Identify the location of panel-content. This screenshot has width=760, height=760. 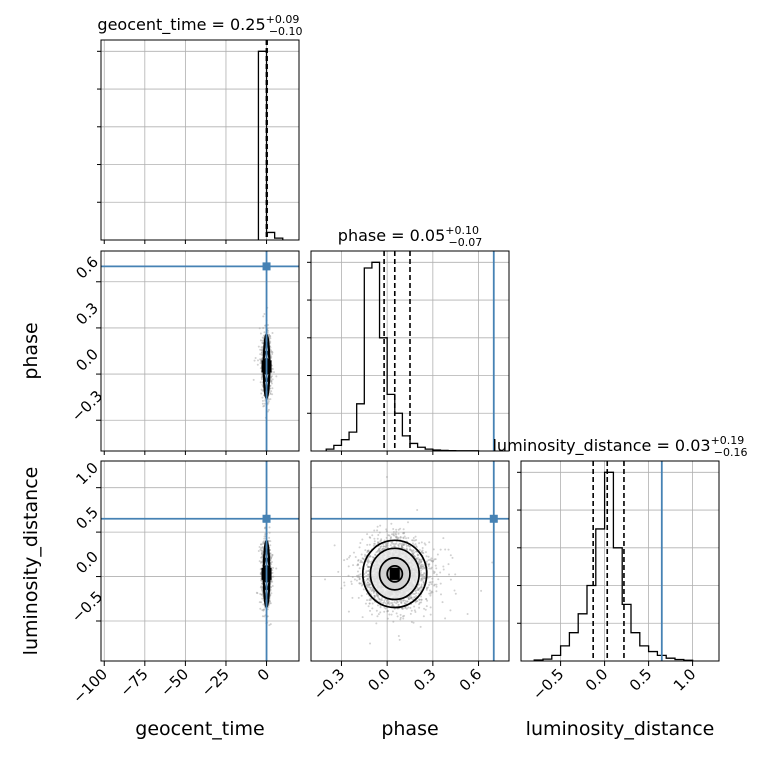
(410, 351).